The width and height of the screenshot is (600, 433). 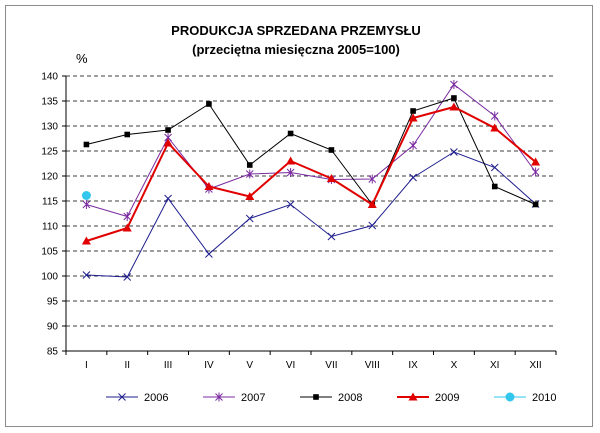 What do you see at coordinates (50, 227) in the screenshot?
I see `y-tick-label: 110` at bounding box center [50, 227].